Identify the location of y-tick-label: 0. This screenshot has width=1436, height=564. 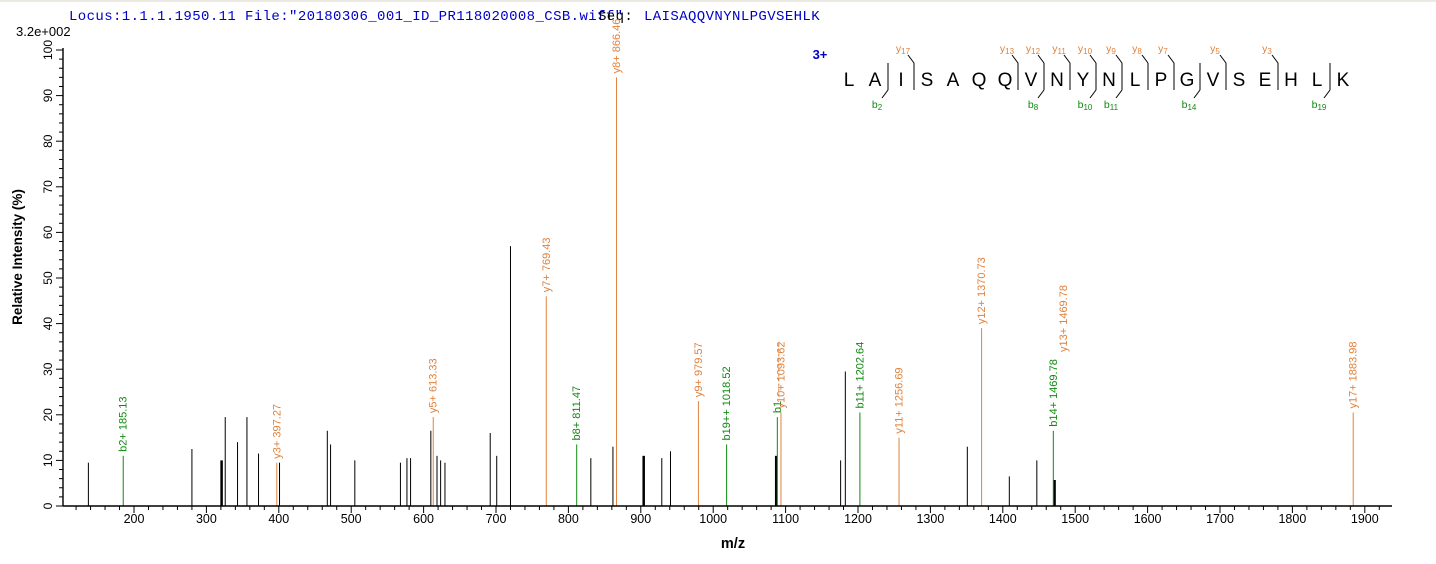
(48, 505).